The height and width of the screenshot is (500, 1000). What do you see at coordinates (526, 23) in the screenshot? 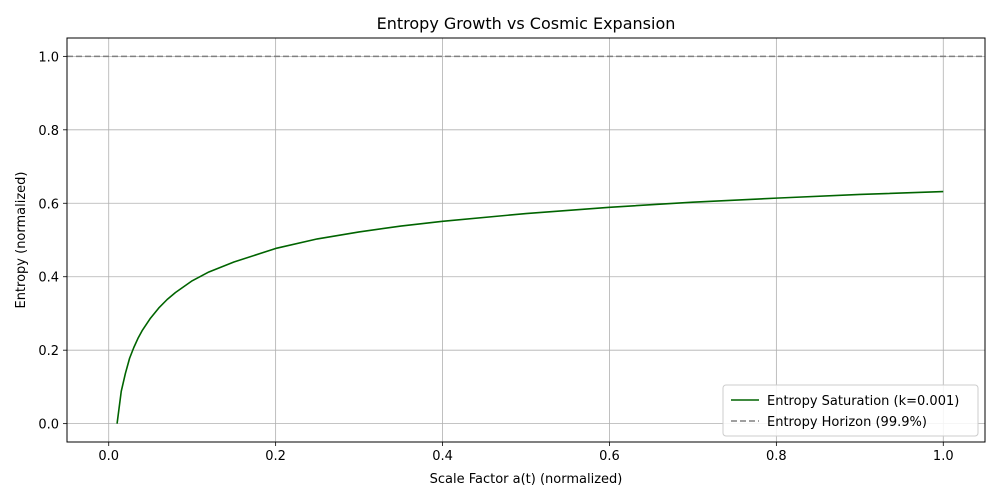
I see `chart-title: Entropy Growth vs Cosmic Expansion` at bounding box center [526, 23].